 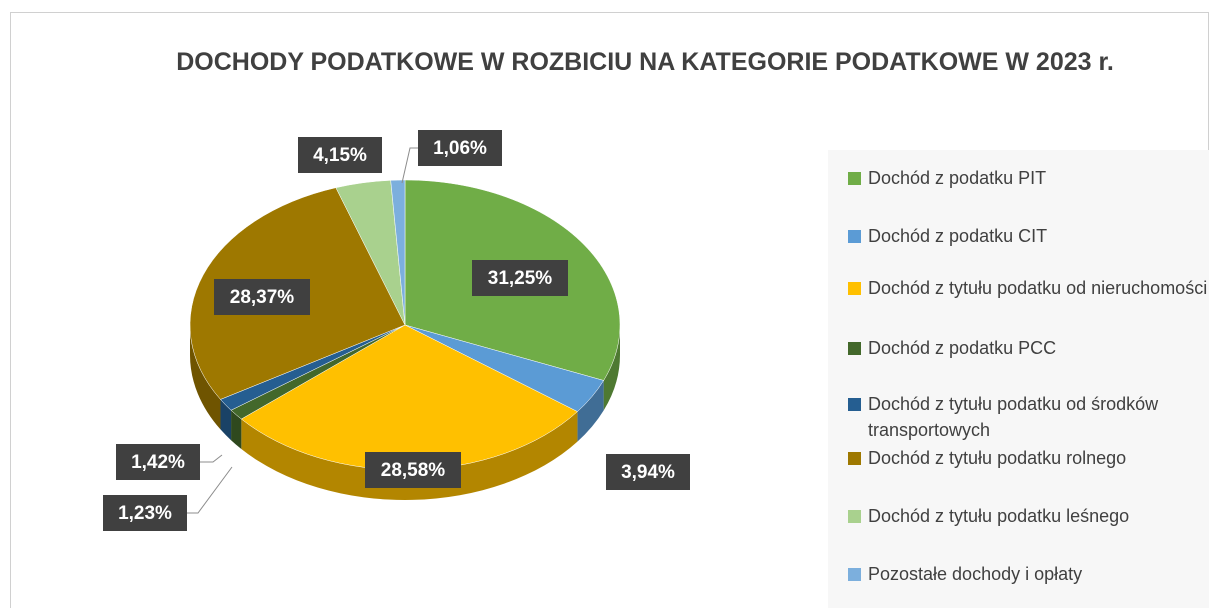 I want to click on legend-item: Dochód z podatku CIT, so click(x=1028, y=236).